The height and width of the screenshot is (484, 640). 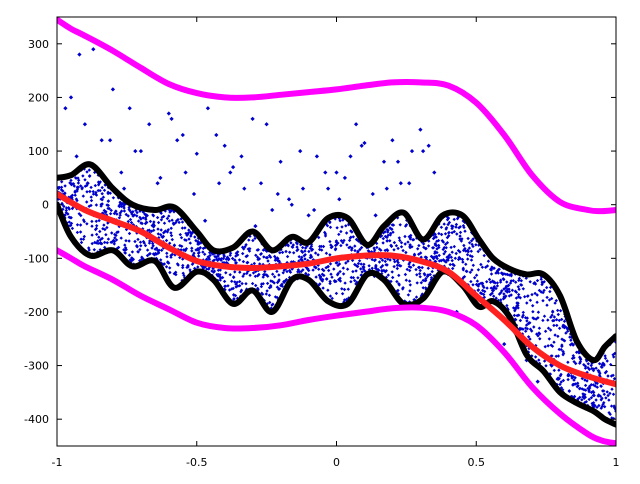 I want to click on x-tick-label: -0.5, so click(x=196, y=462).